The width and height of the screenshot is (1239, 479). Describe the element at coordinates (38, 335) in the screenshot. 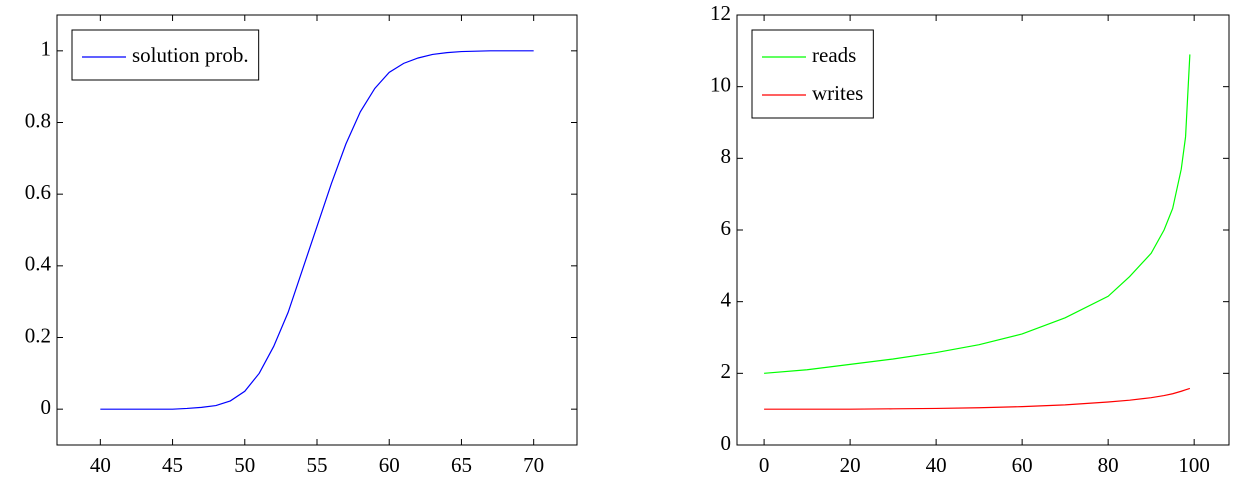

I see `y-tick-label: 0.2` at that location.